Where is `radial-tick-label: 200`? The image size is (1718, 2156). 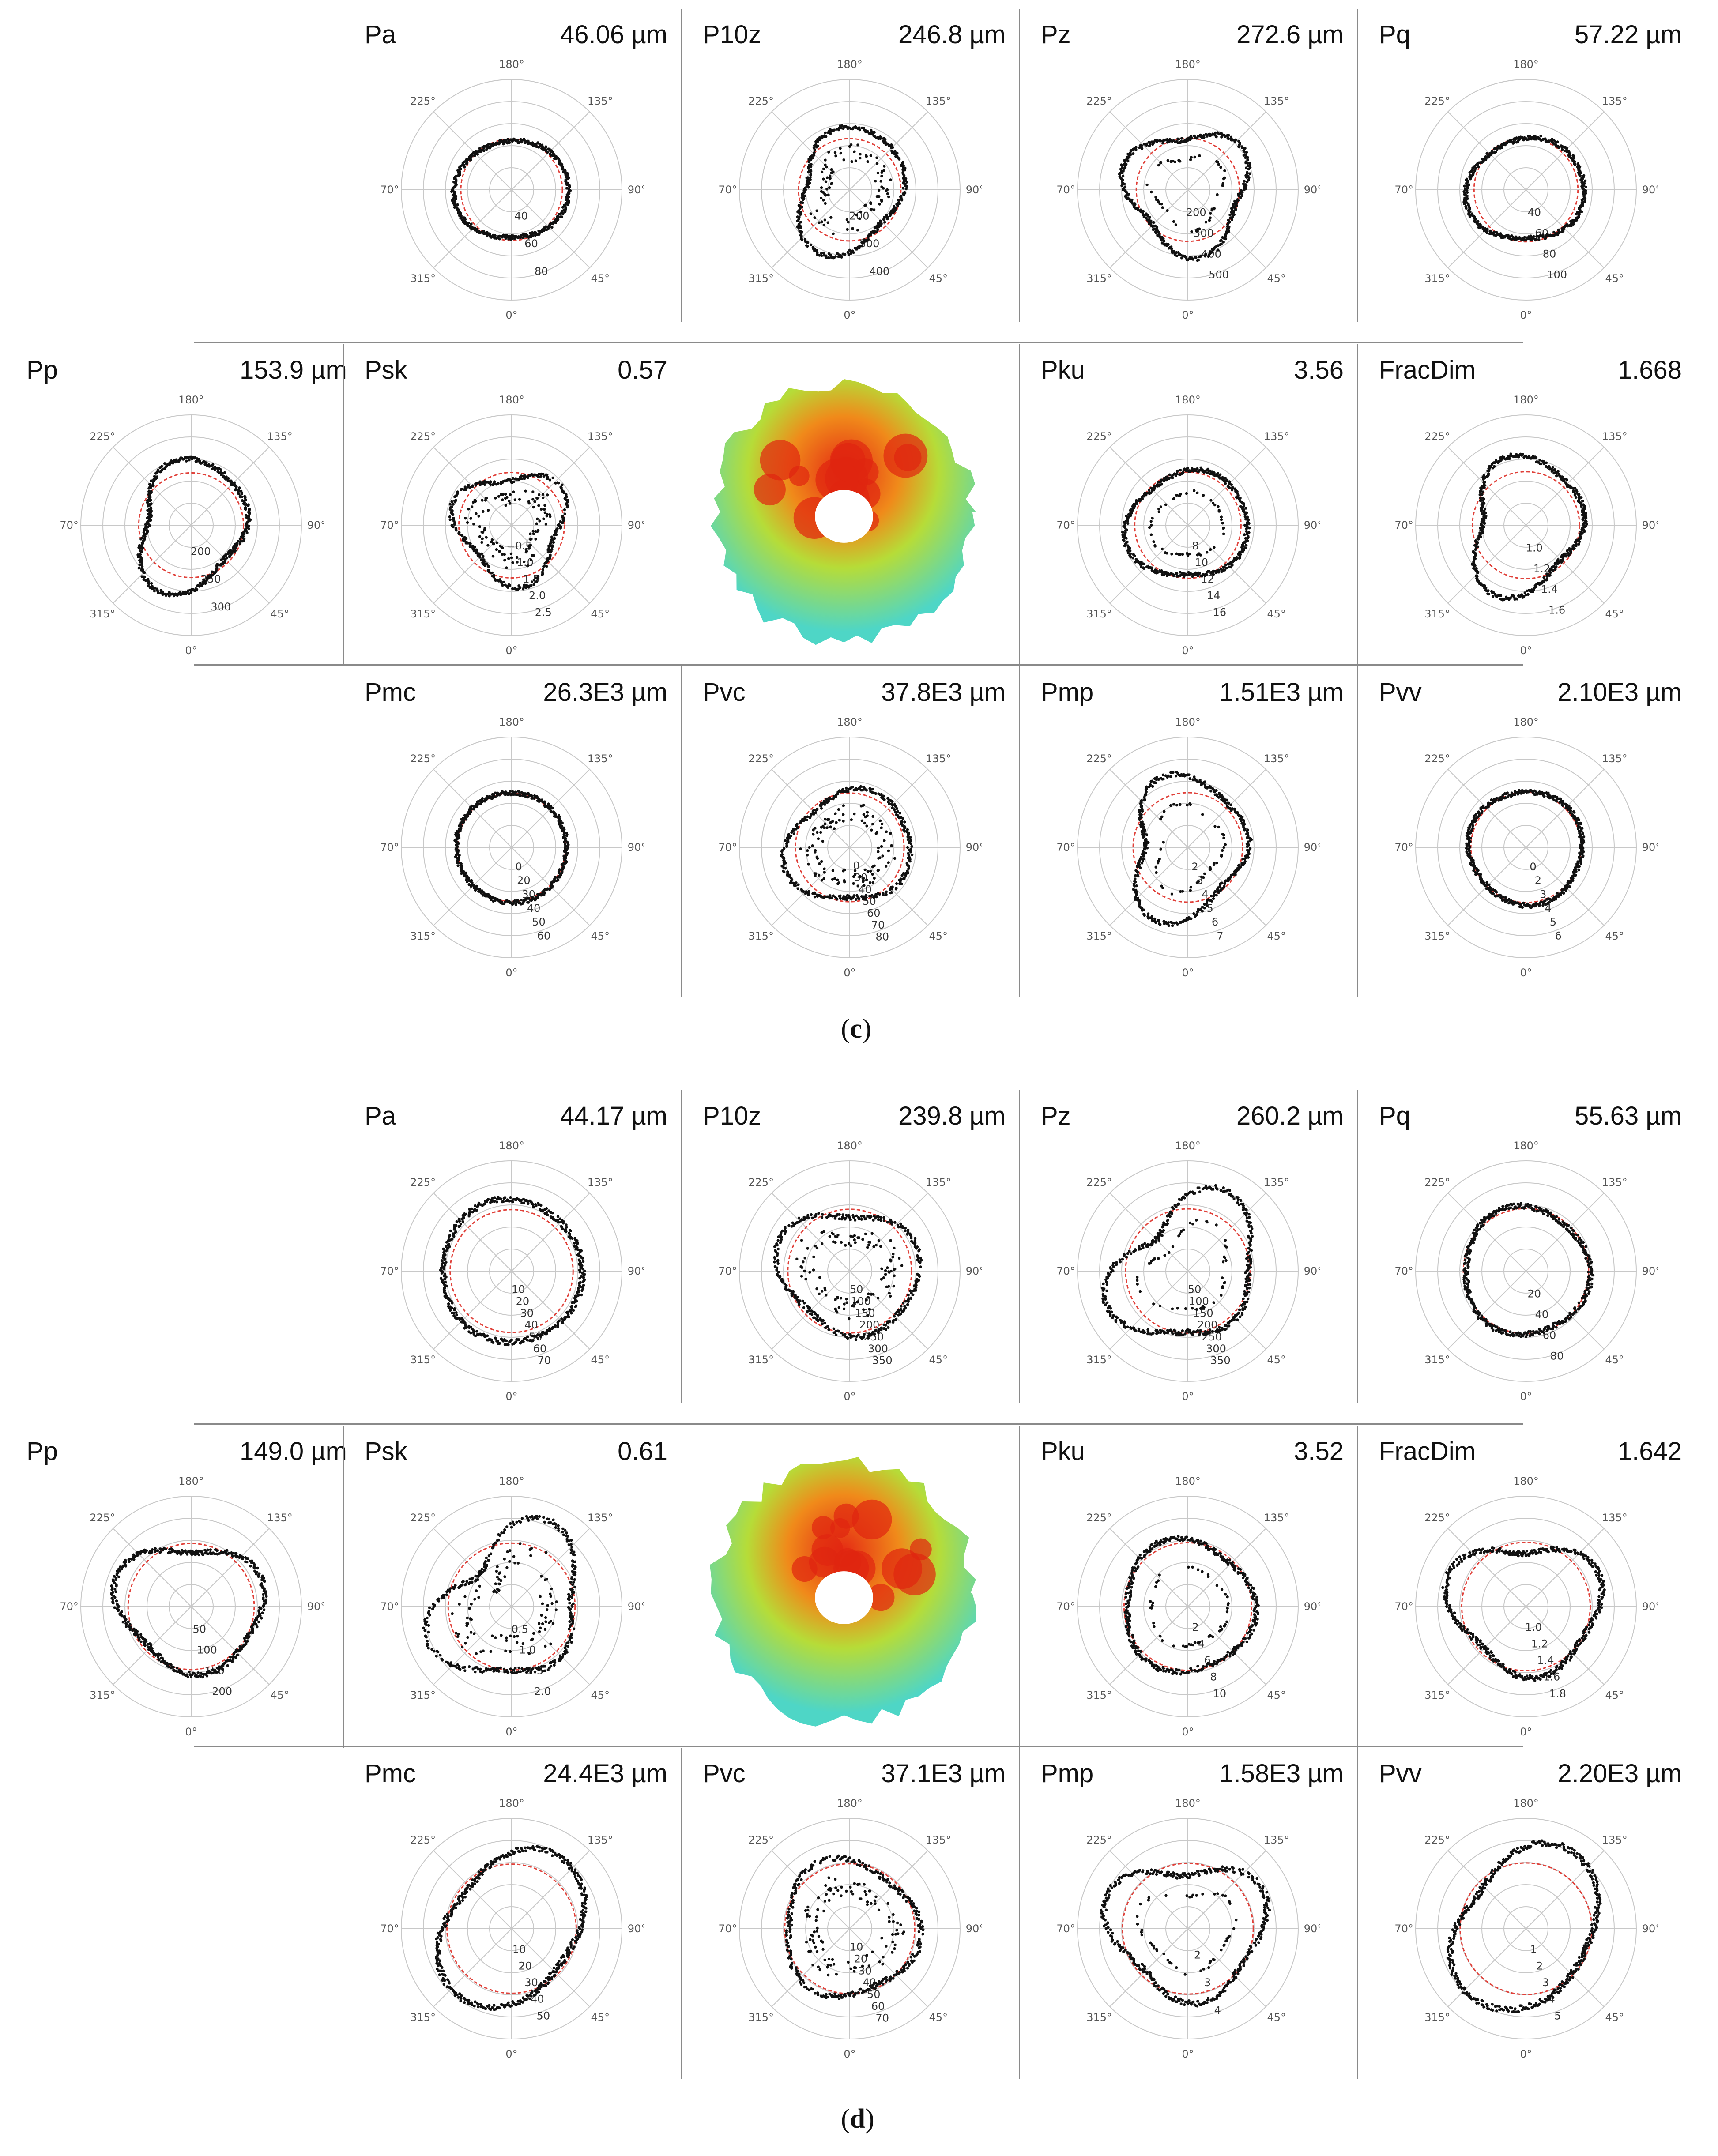 radial-tick-label: 200 is located at coordinates (201, 552).